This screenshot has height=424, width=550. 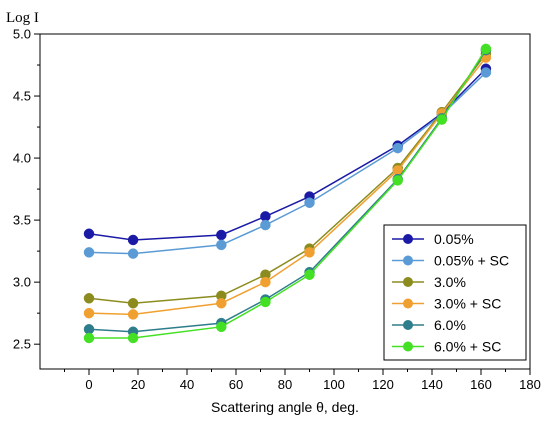 I want to click on legend-label: 0.05% + SC, so click(x=471, y=261).